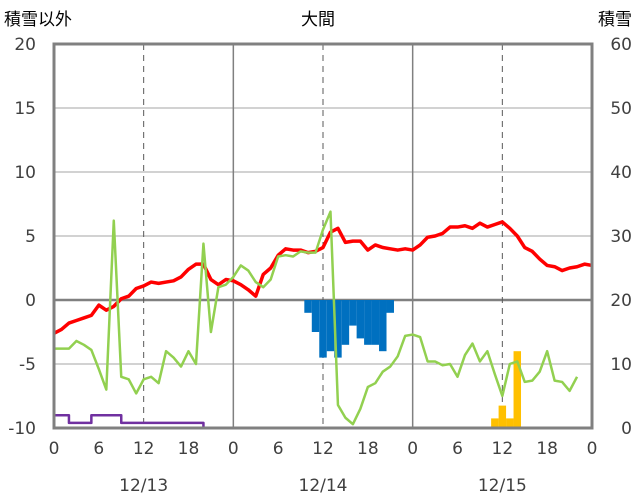 The image size is (636, 501). Describe the element at coordinates (615, 20) in the screenshot. I see `y-right-axis-label: 積雪` at that location.